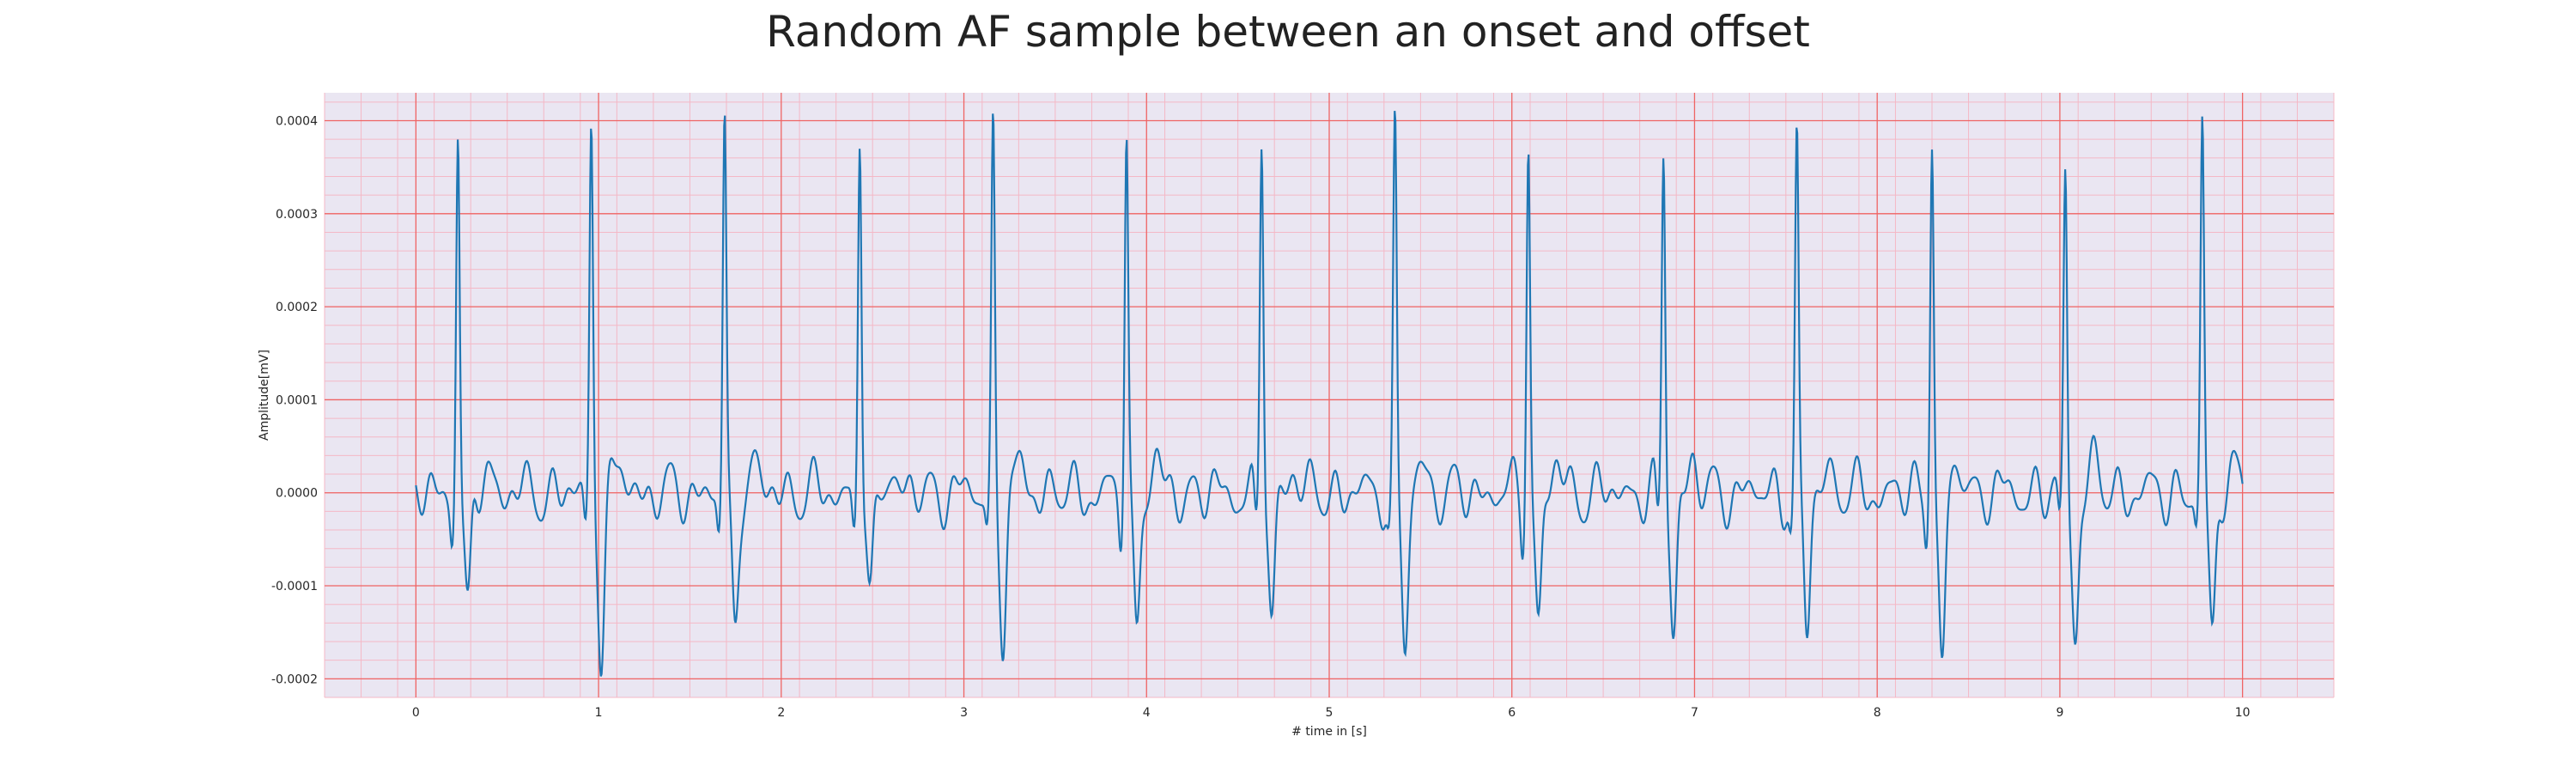  I want to click on x-tick-label: 5, so click(1330, 713).